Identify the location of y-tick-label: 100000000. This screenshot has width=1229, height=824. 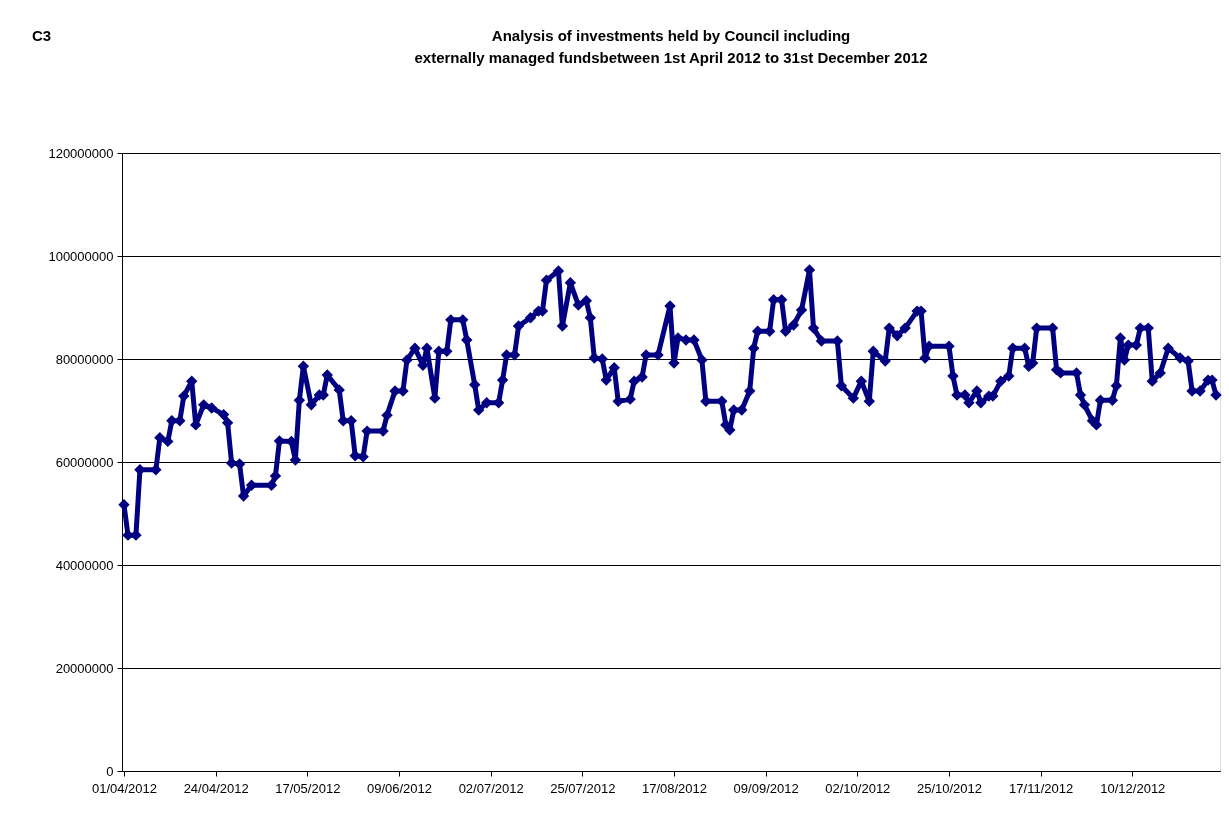
(81, 256).